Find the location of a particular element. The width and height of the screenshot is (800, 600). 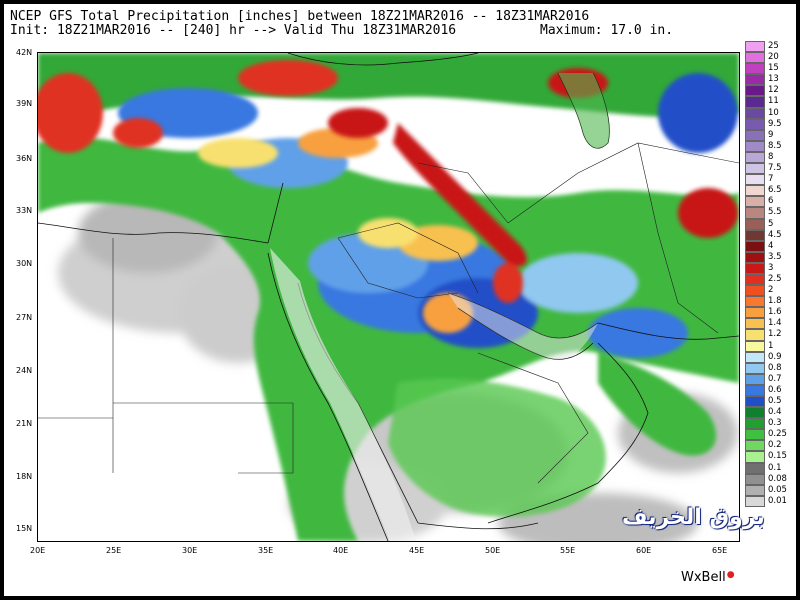

legend-swatch: 0.08 is located at coordinates (766, 479).